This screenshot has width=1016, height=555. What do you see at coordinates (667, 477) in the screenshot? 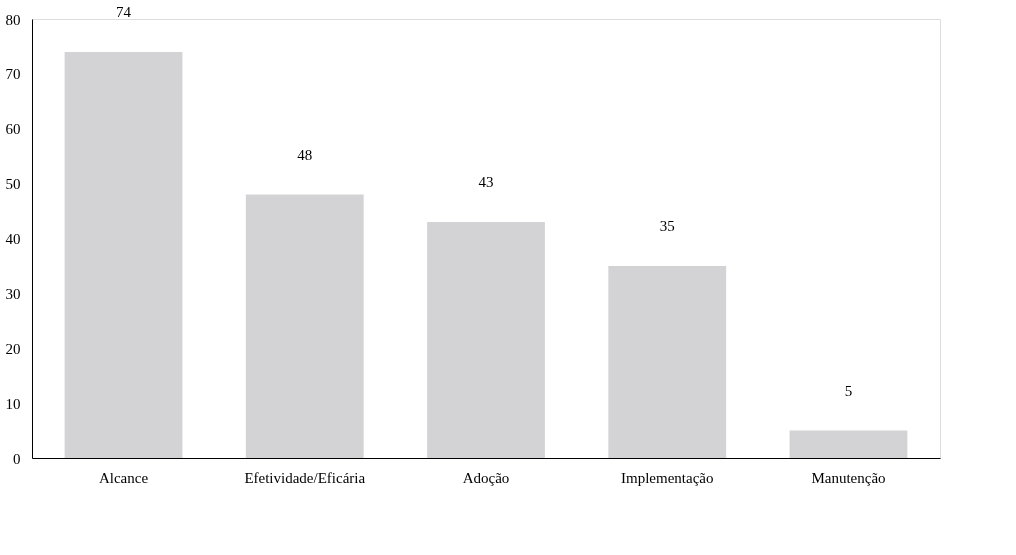
I see `x-tick-label: Implementação` at bounding box center [667, 477].